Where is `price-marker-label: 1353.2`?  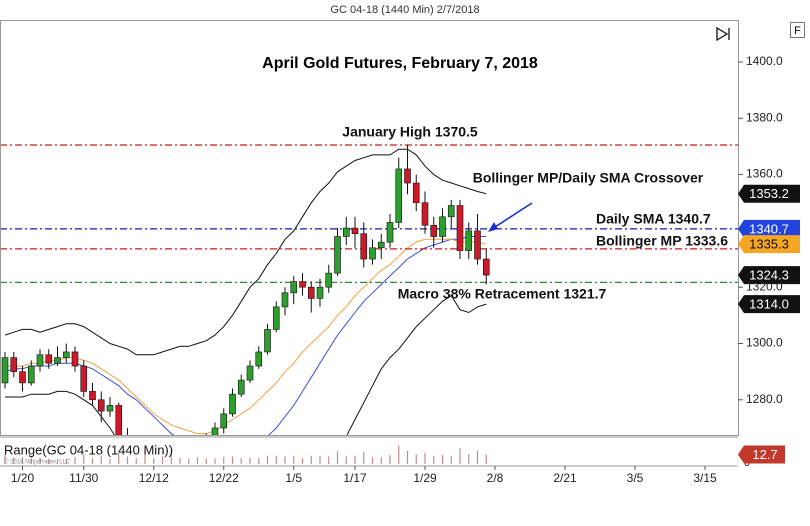
price-marker-label: 1353.2 is located at coordinates (769, 193).